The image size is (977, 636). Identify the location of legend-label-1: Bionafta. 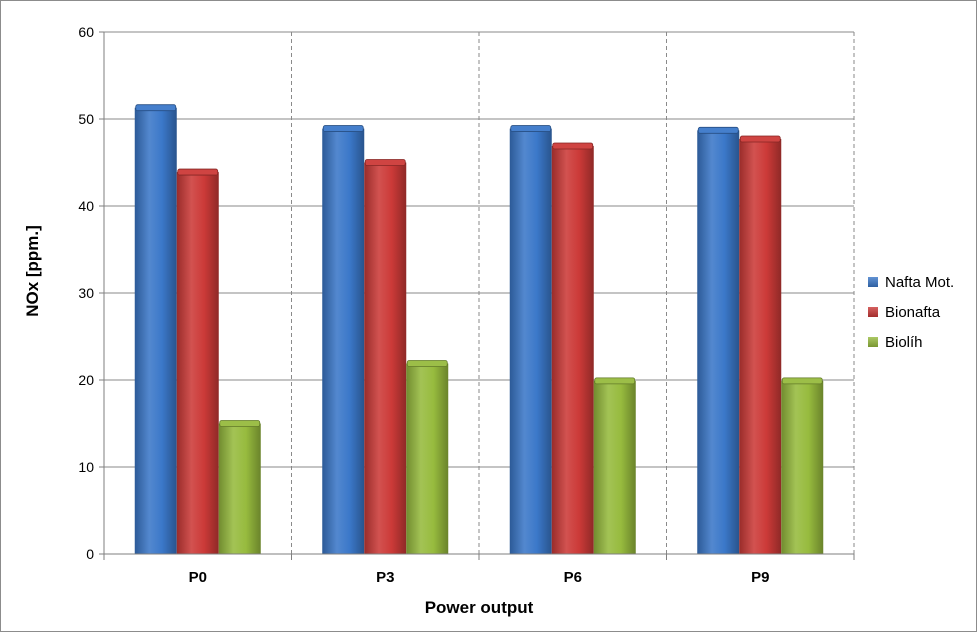
(913, 312).